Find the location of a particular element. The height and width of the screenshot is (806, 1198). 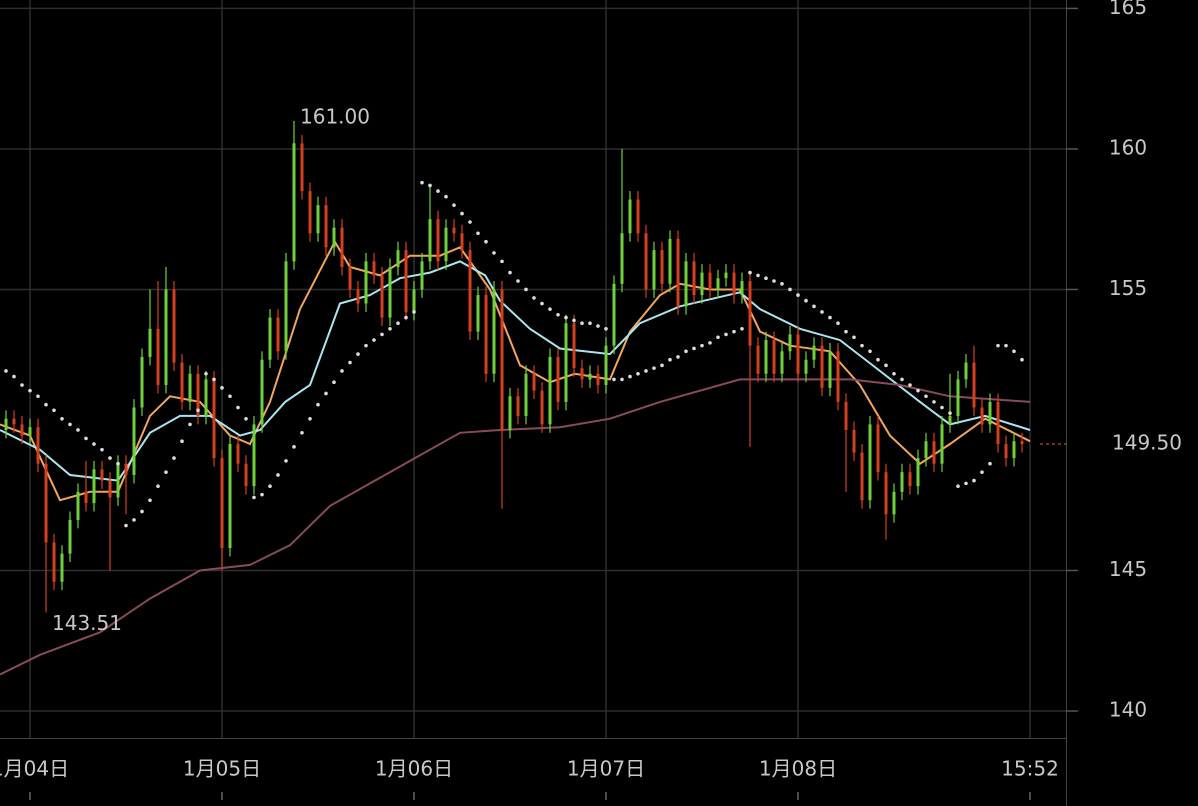

y-tick-label: 140 is located at coordinates (1128, 710).